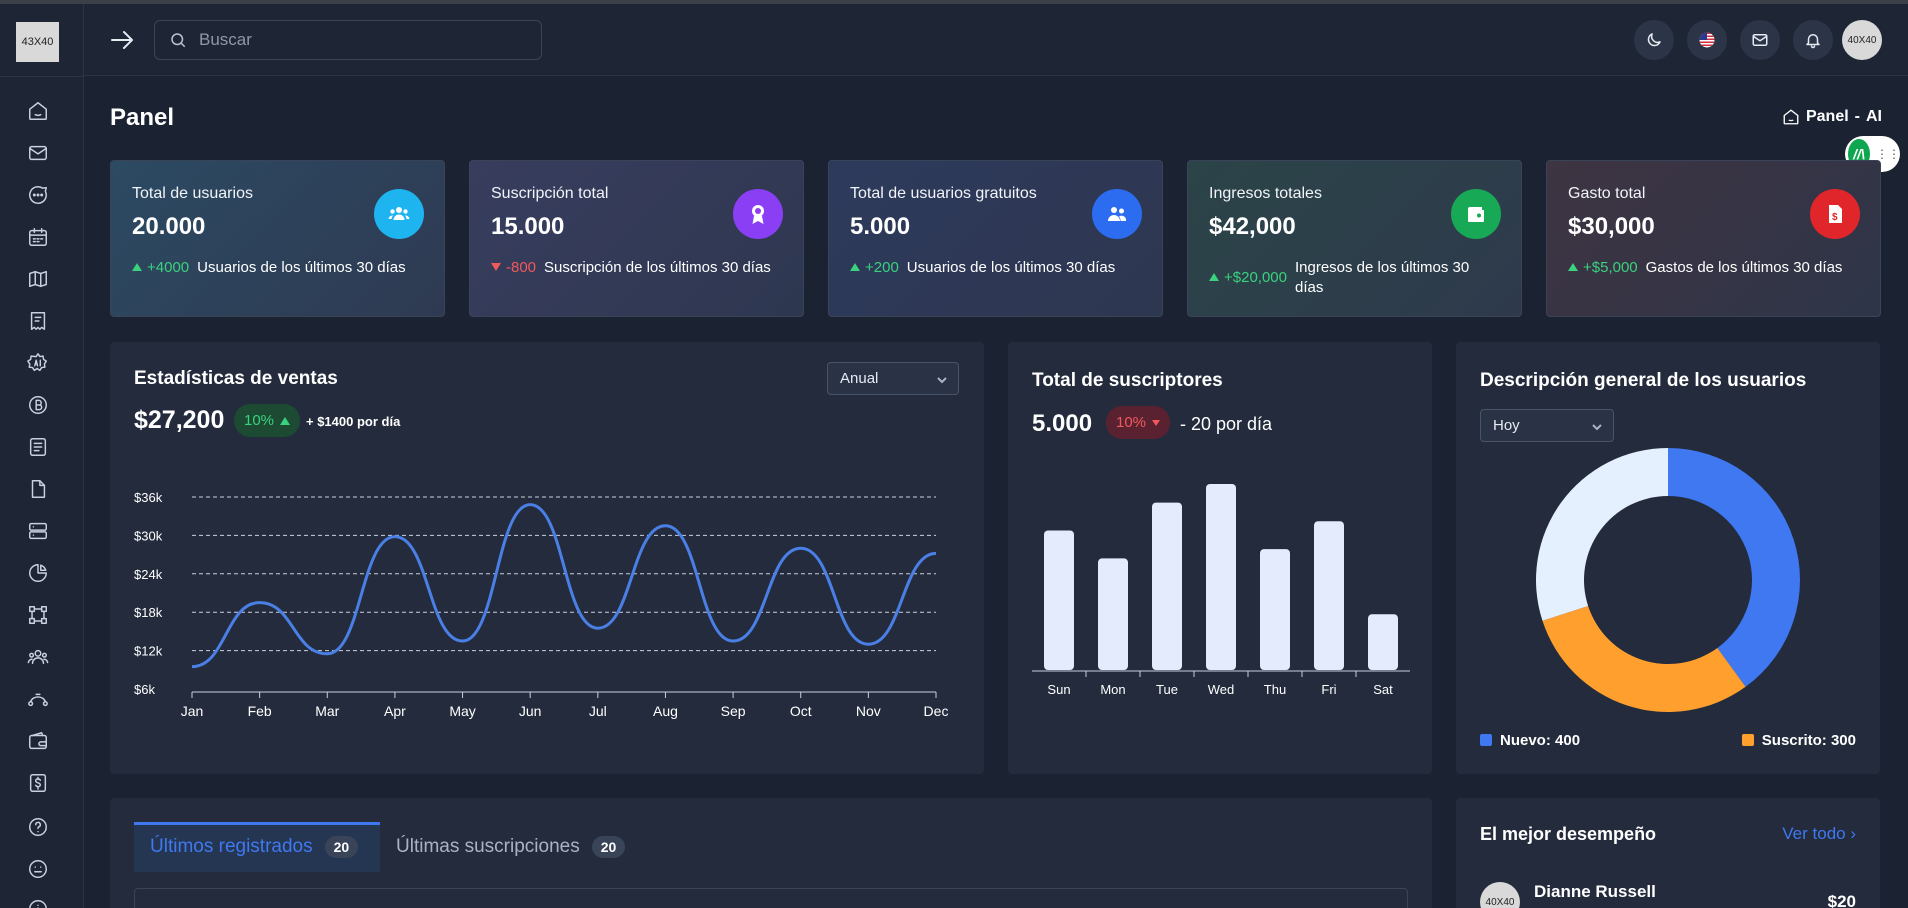  I want to click on stat-trend: -800 Suscripción de los últimos 30 días, so click(631, 268).